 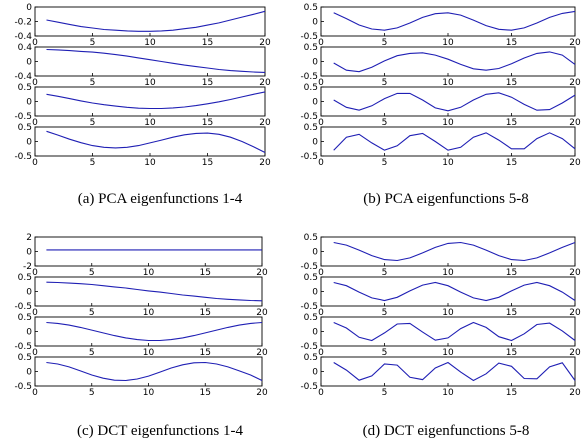 I want to click on y-tick-label: -2, so click(x=27, y=267).